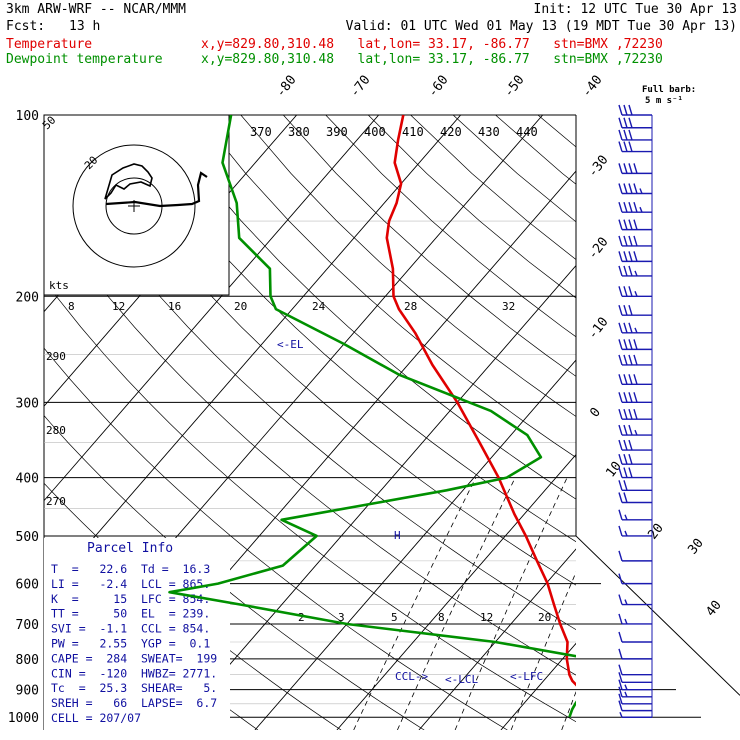 The width and height of the screenshot is (740, 740). I want to click on theta-left-label-270: 270, so click(56, 501).